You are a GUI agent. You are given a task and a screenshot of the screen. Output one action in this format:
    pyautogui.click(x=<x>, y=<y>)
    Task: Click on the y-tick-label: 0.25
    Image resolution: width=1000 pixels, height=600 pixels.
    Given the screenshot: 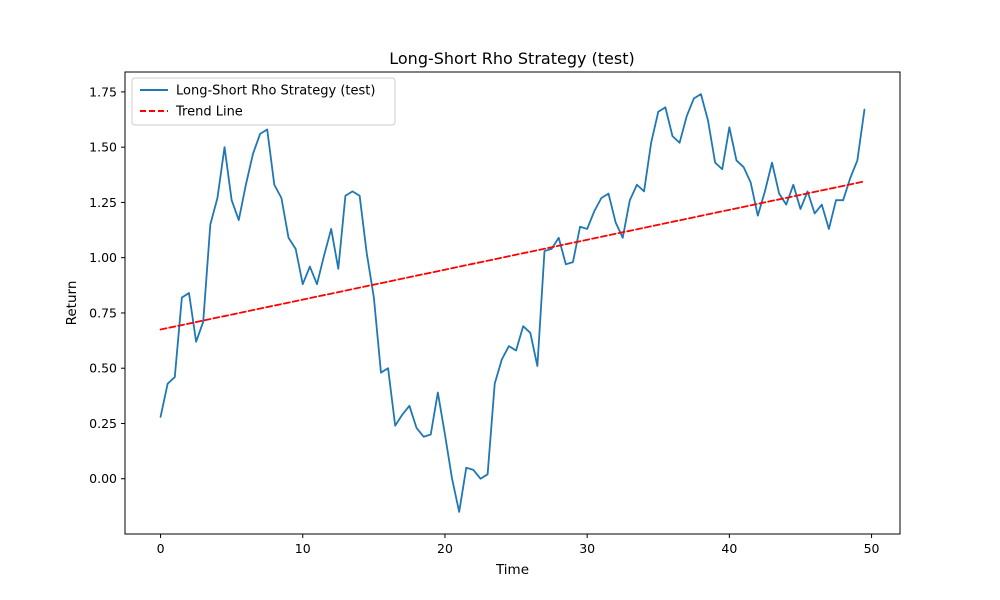 What is the action you would take?
    pyautogui.click(x=103, y=423)
    